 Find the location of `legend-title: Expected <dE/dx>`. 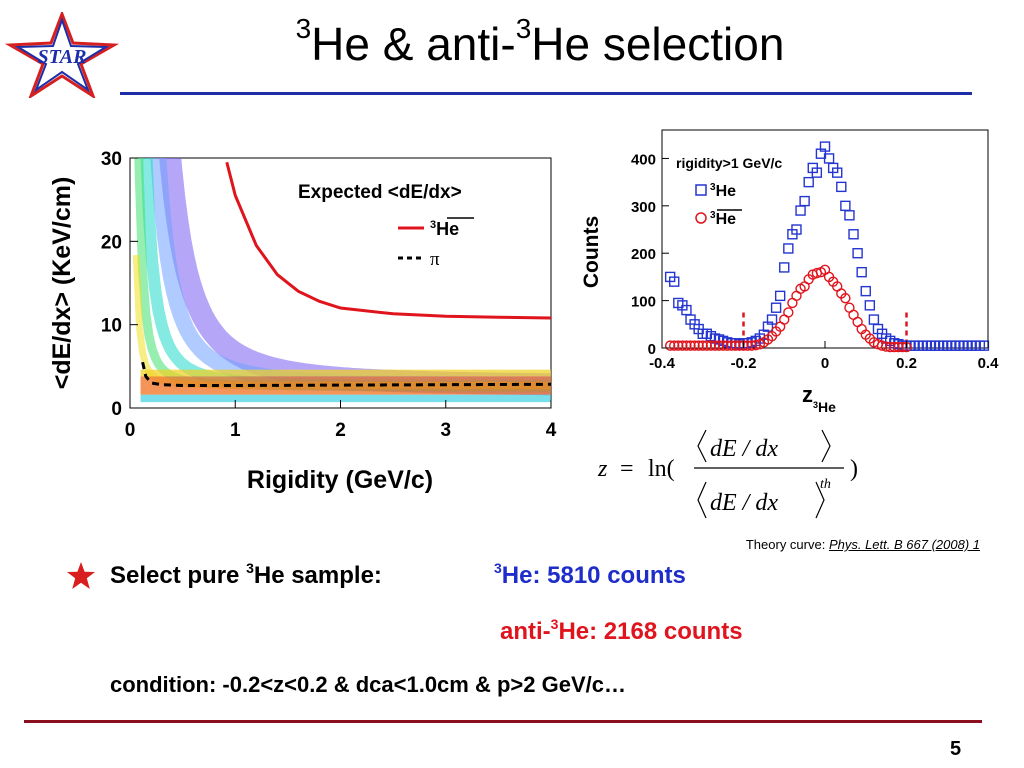

legend-title: Expected <dE/dx> is located at coordinates (380, 192).